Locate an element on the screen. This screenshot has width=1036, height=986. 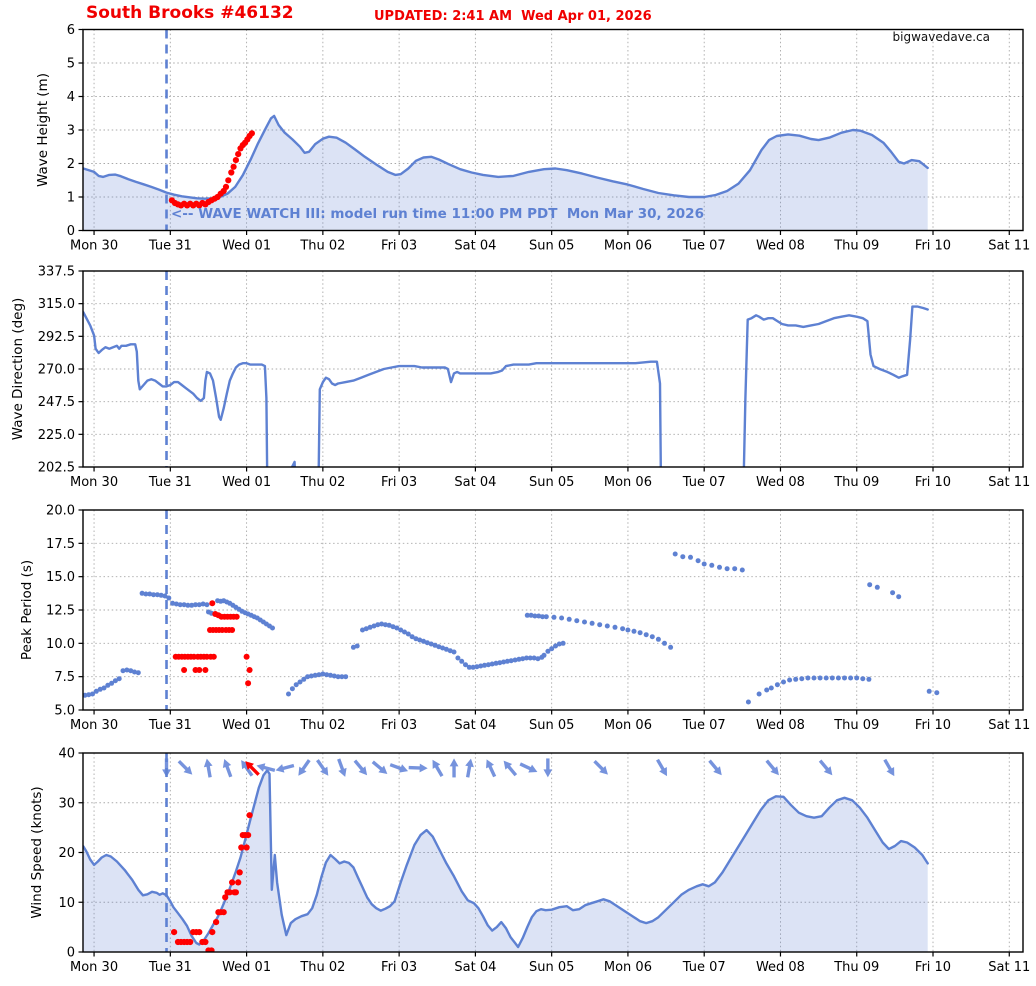
svg-text: 20 is located at coordinates (66, 853).